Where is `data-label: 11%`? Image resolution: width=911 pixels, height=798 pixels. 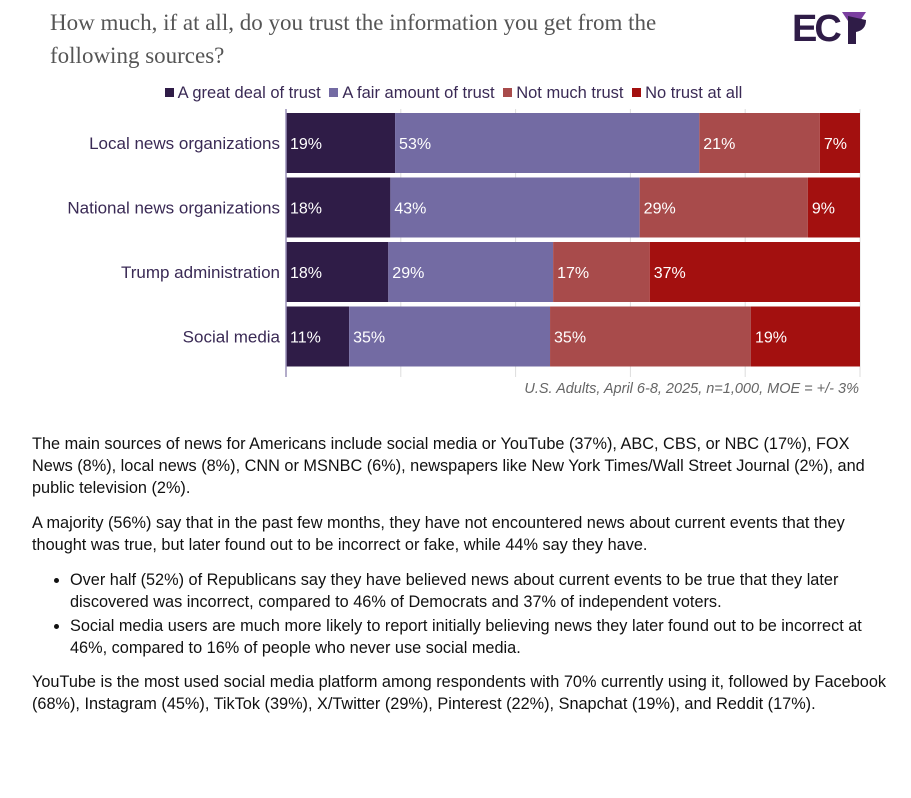 data-label: 11% is located at coordinates (305, 338).